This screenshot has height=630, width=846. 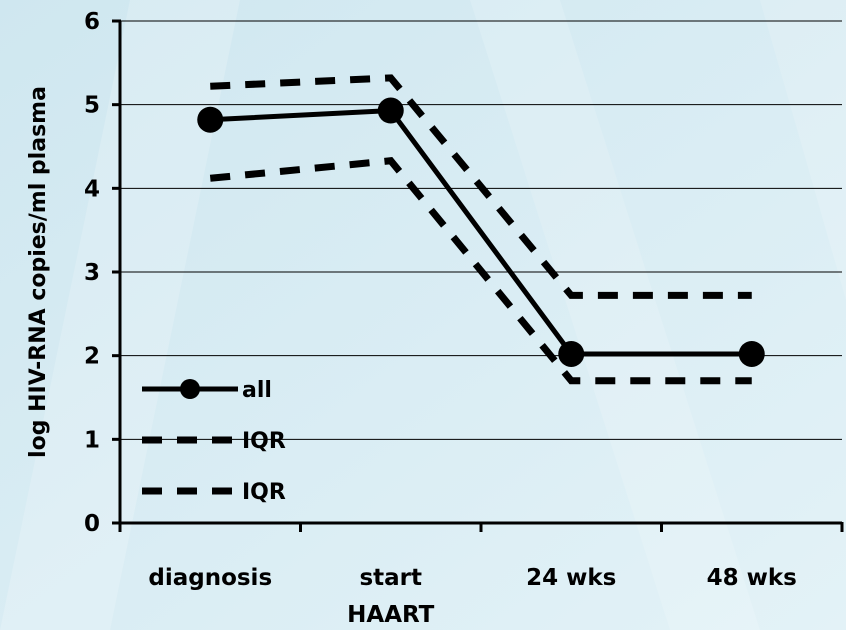 What do you see at coordinates (803, 150) in the screenshot?
I see `background-band` at bounding box center [803, 150].